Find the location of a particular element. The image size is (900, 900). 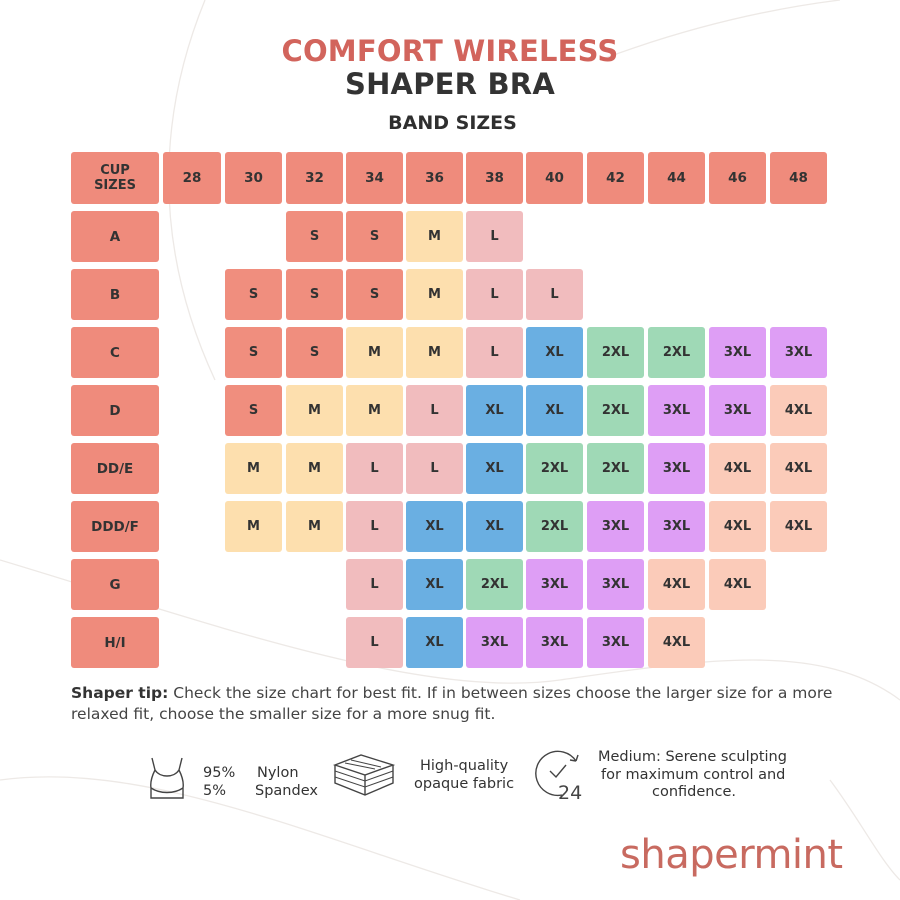

cup-row-label: G is located at coordinates (115, 584).